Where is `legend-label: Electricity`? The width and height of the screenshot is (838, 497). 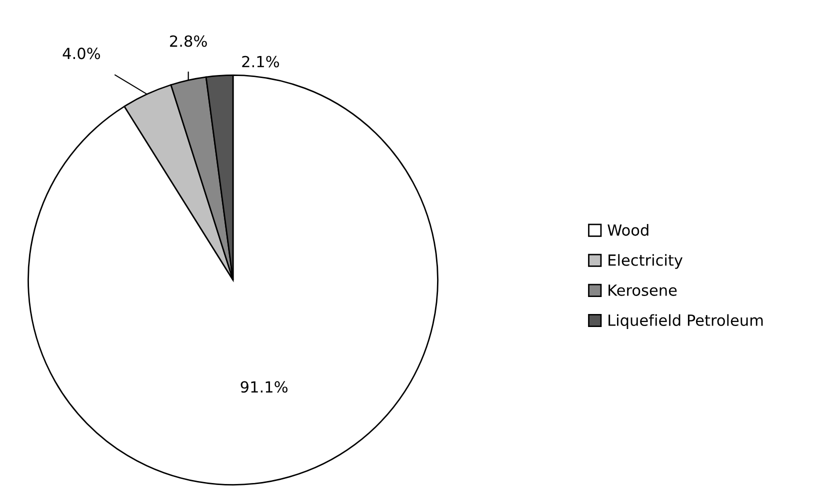 legend-label: Electricity is located at coordinates (645, 261).